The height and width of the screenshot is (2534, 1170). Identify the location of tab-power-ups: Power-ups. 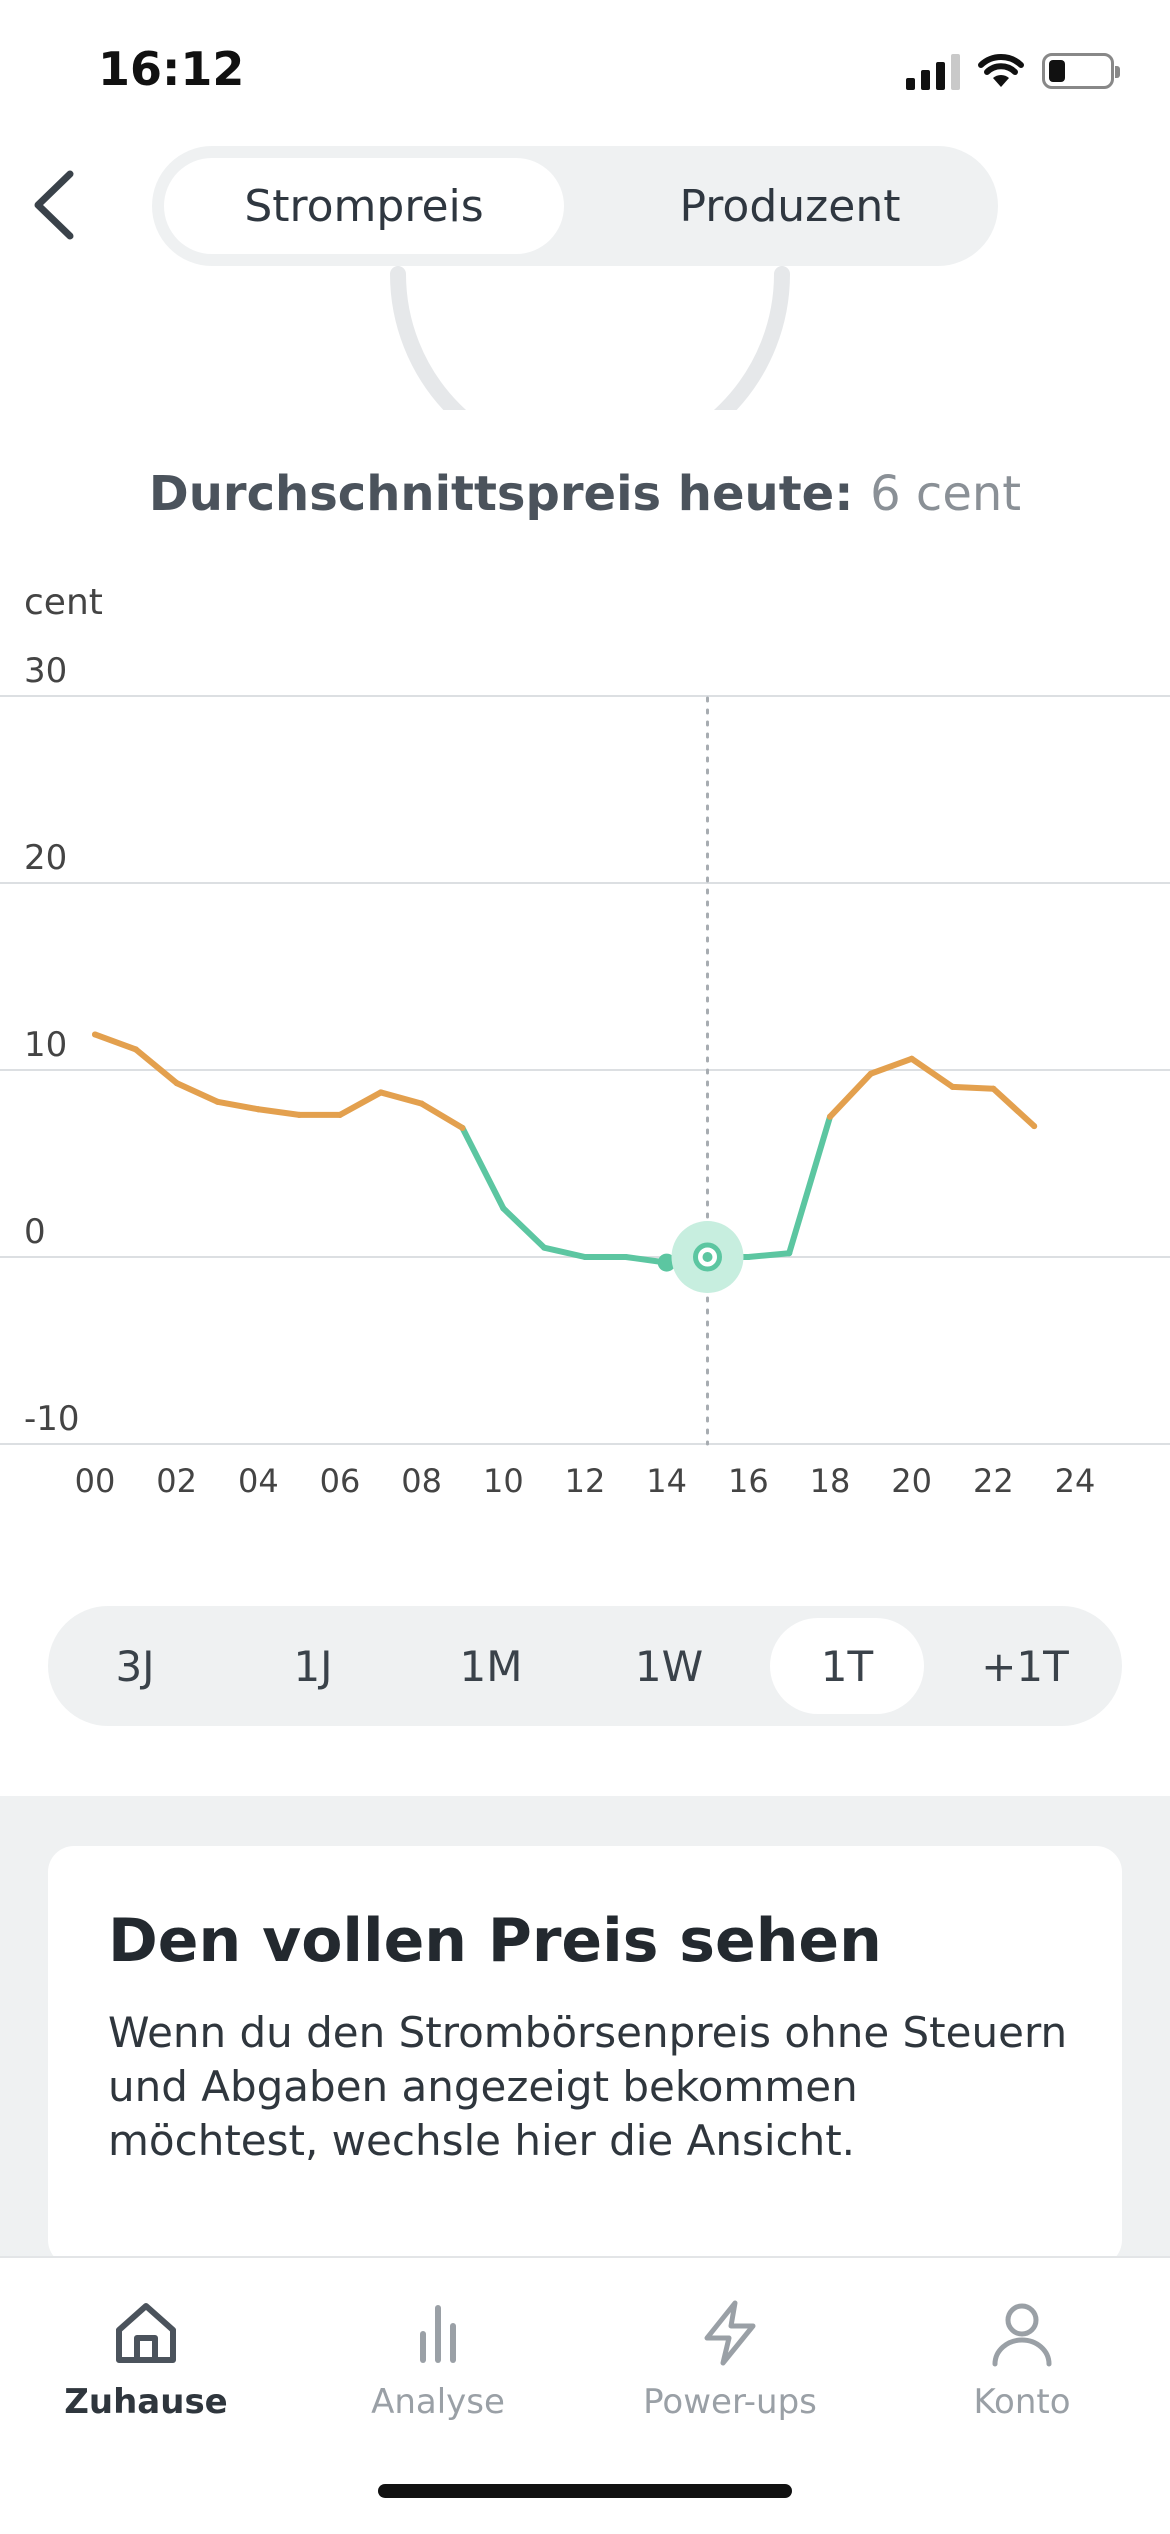
(730, 2373).